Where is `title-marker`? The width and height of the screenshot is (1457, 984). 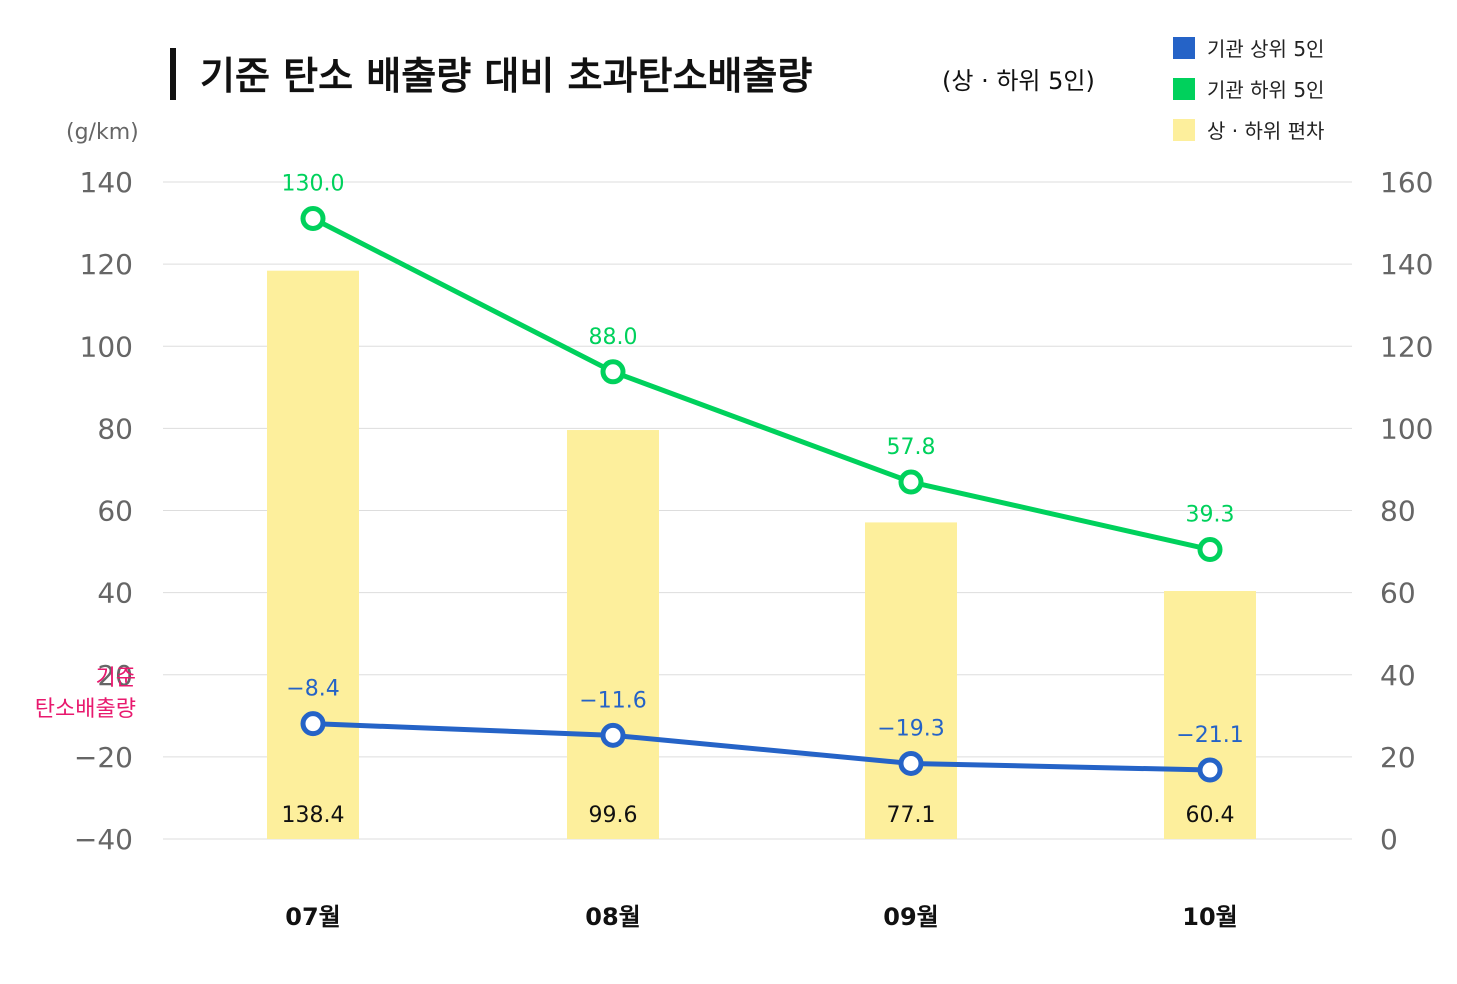 title-marker is located at coordinates (173, 74).